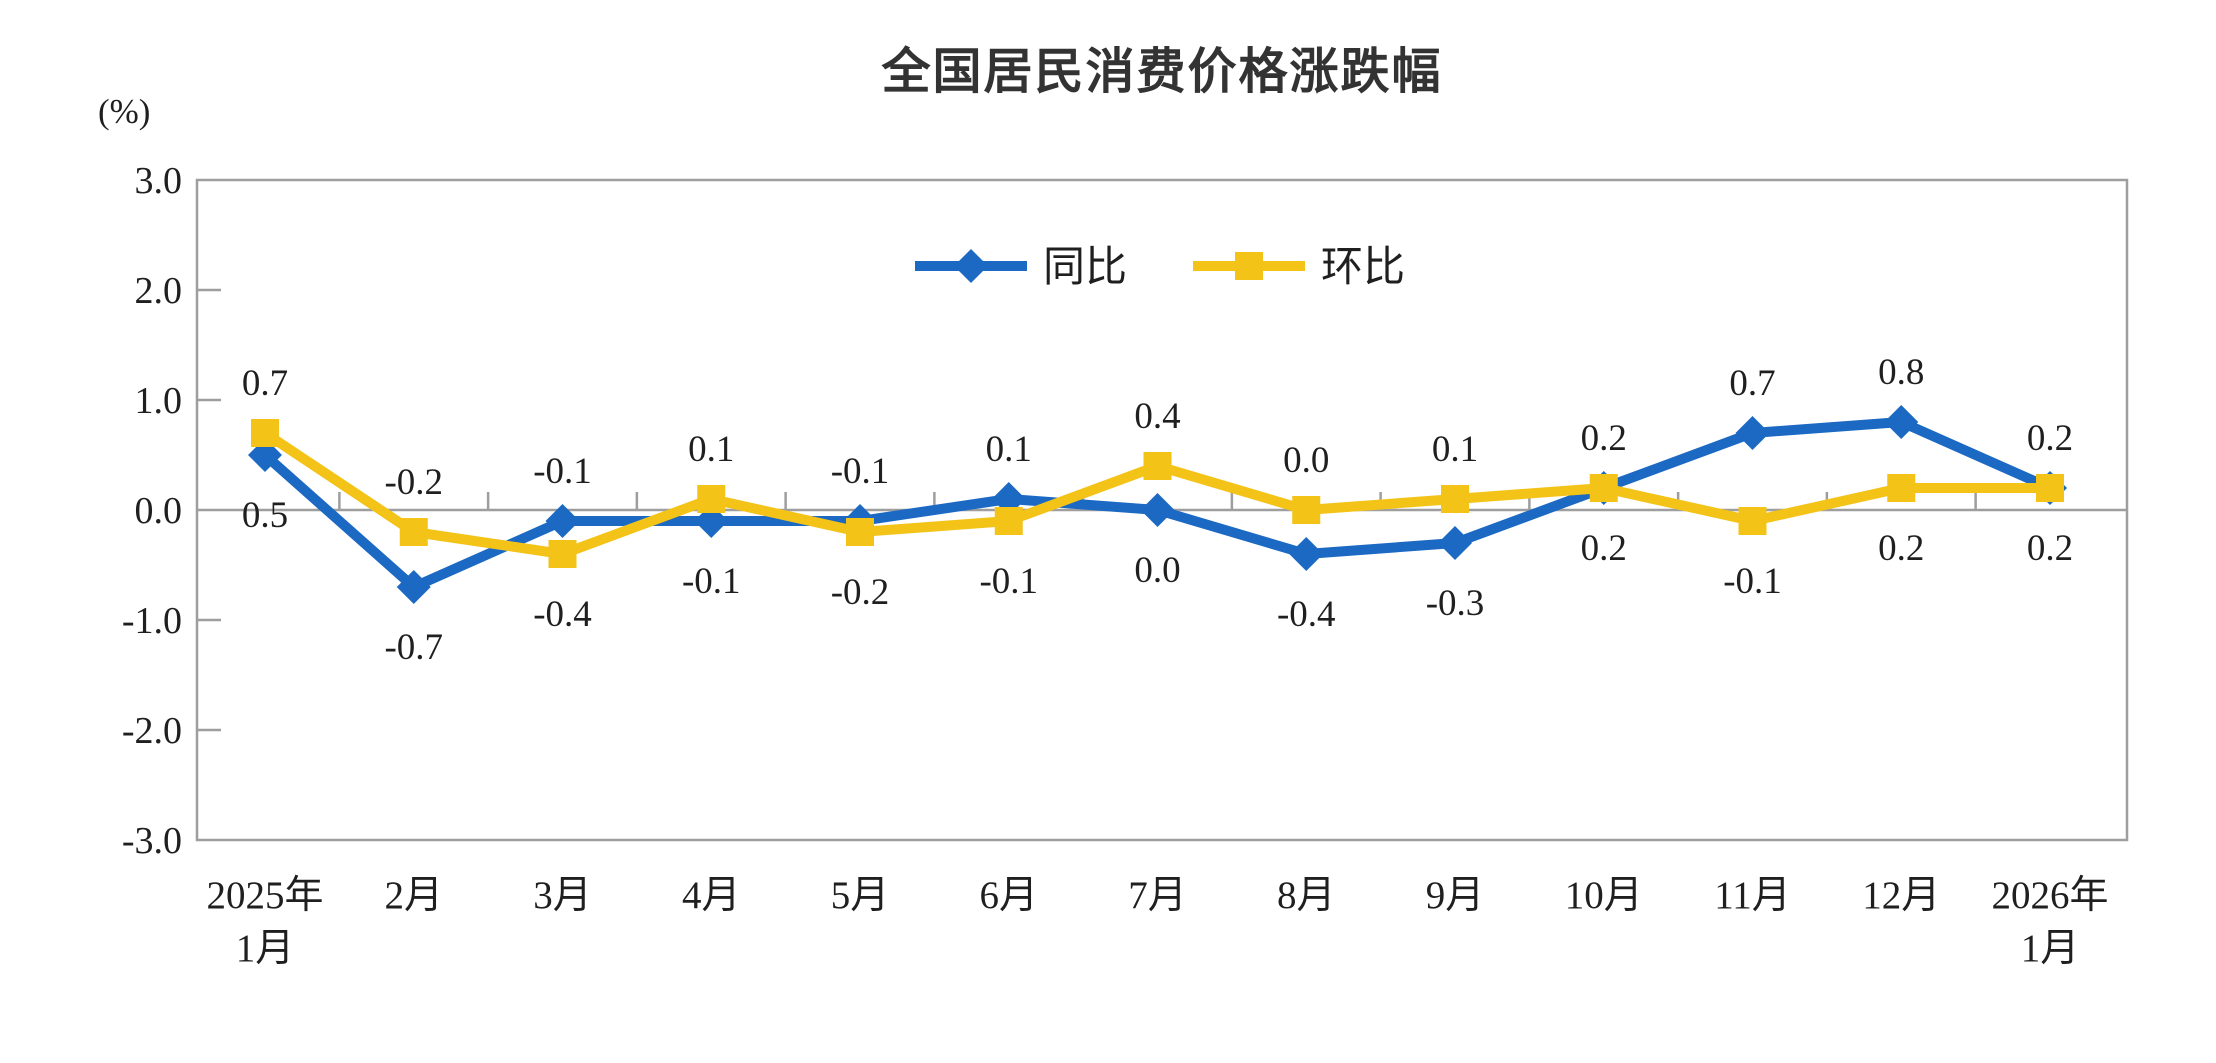 The width and height of the screenshot is (2216, 1063). What do you see at coordinates (2050, 548) in the screenshot?
I see `data-label-mom-12: 0.2` at bounding box center [2050, 548].